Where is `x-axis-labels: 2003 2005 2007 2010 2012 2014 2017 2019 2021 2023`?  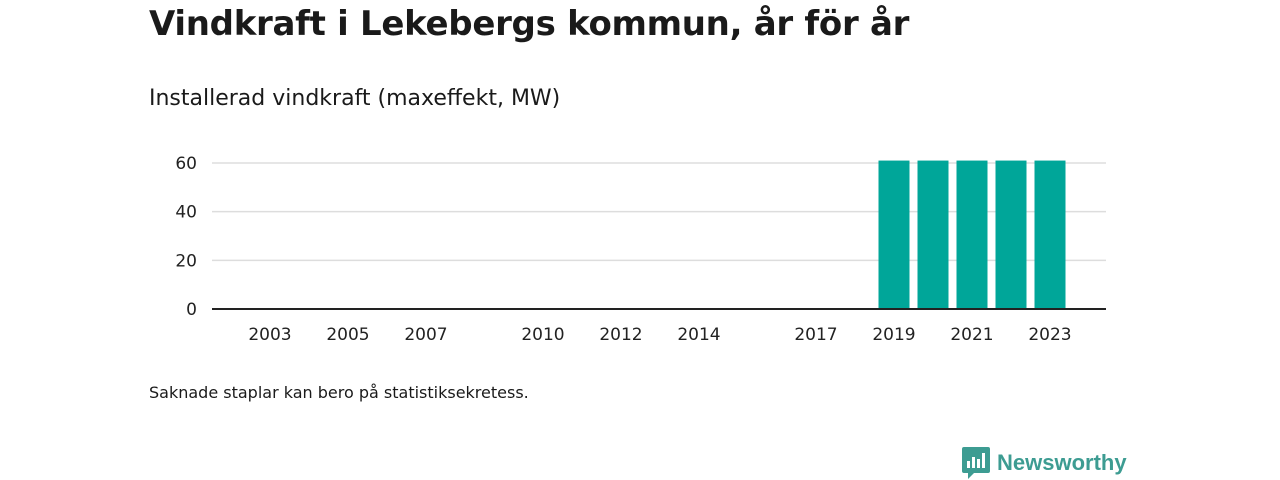 x-axis-labels: 2003 2005 2007 2010 2012 2014 2017 2019 2021 2023 is located at coordinates (659, 335).